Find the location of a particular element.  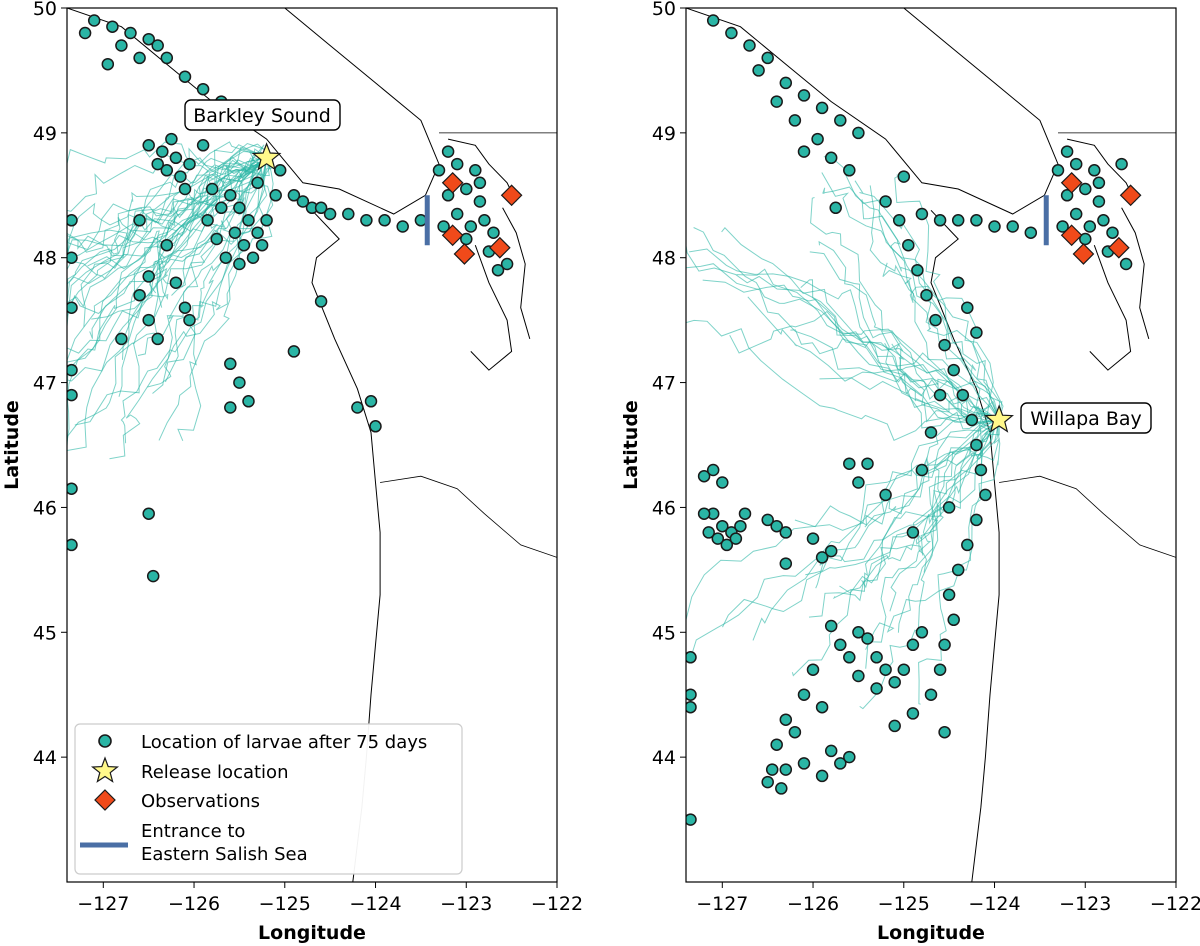

x-tick-label: −127 is located at coordinates (722, 904).